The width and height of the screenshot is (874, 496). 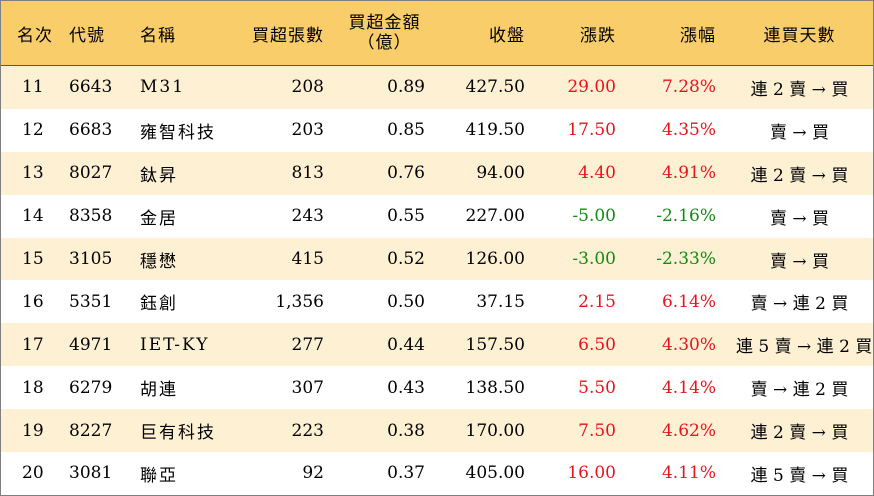 What do you see at coordinates (485, 87) in the screenshot?
I see `cell-close: 427.50` at bounding box center [485, 87].